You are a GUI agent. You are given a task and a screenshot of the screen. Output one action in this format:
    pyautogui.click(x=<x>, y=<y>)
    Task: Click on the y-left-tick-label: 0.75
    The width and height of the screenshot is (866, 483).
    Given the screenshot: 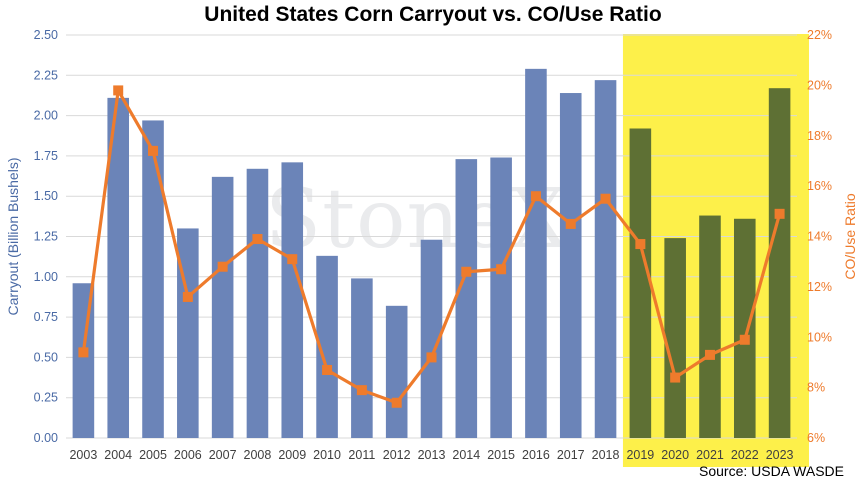 What is the action you would take?
    pyautogui.click(x=46, y=317)
    